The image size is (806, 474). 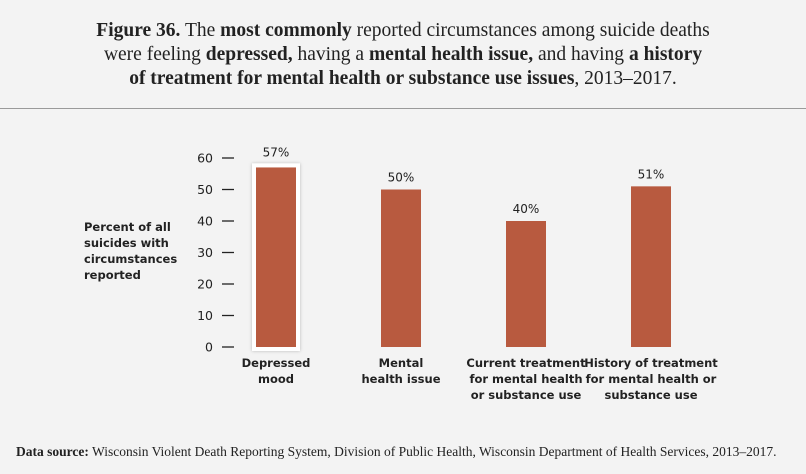 What do you see at coordinates (126, 243) in the screenshot?
I see `y-axis-label-line: suicides with` at bounding box center [126, 243].